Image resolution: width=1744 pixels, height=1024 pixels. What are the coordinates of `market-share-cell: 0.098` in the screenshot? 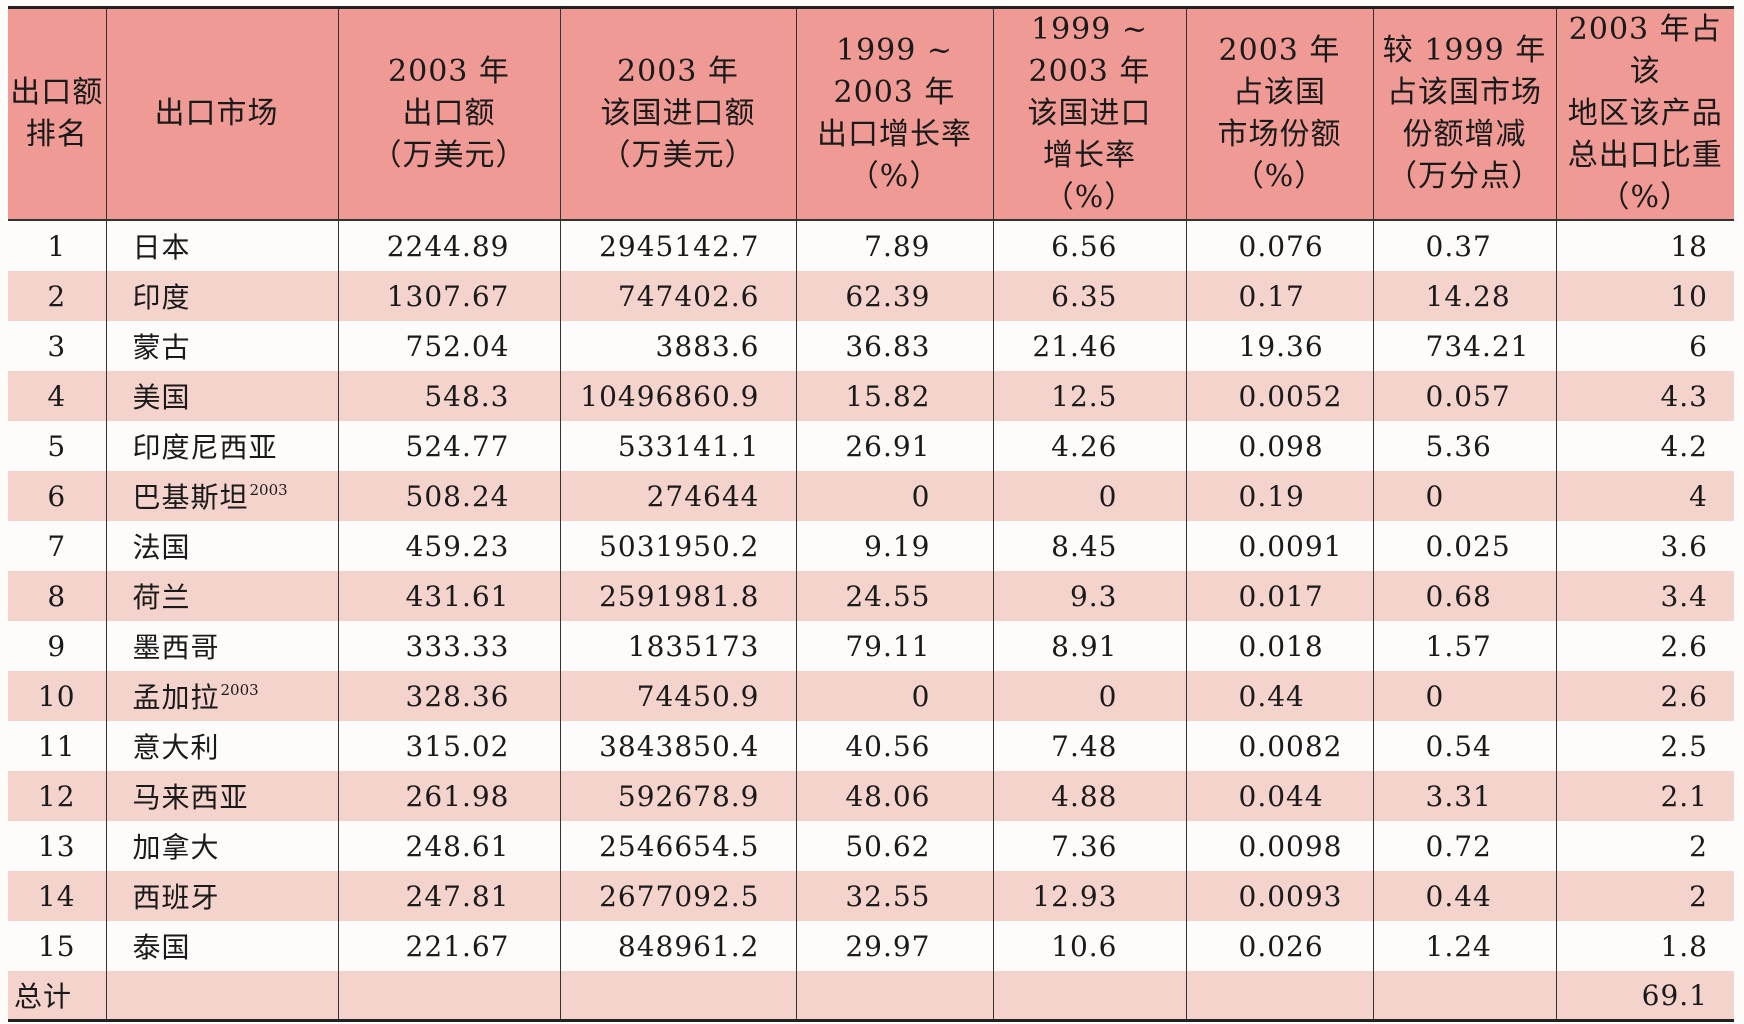 It's located at (1279, 446).